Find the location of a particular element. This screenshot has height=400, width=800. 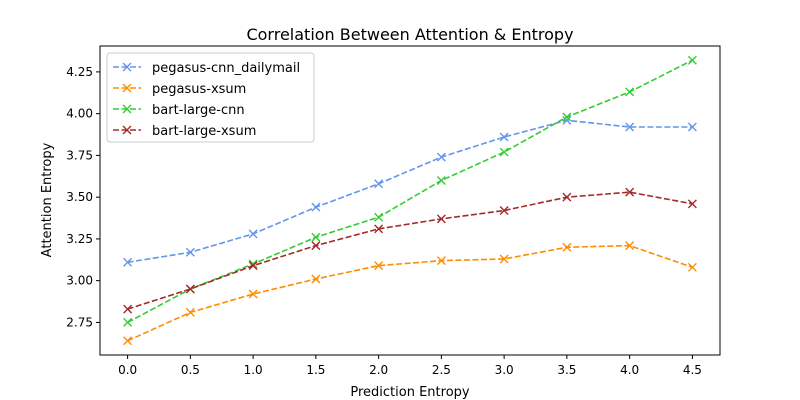

legend-item: bart-large-cnn is located at coordinates (179, 110).